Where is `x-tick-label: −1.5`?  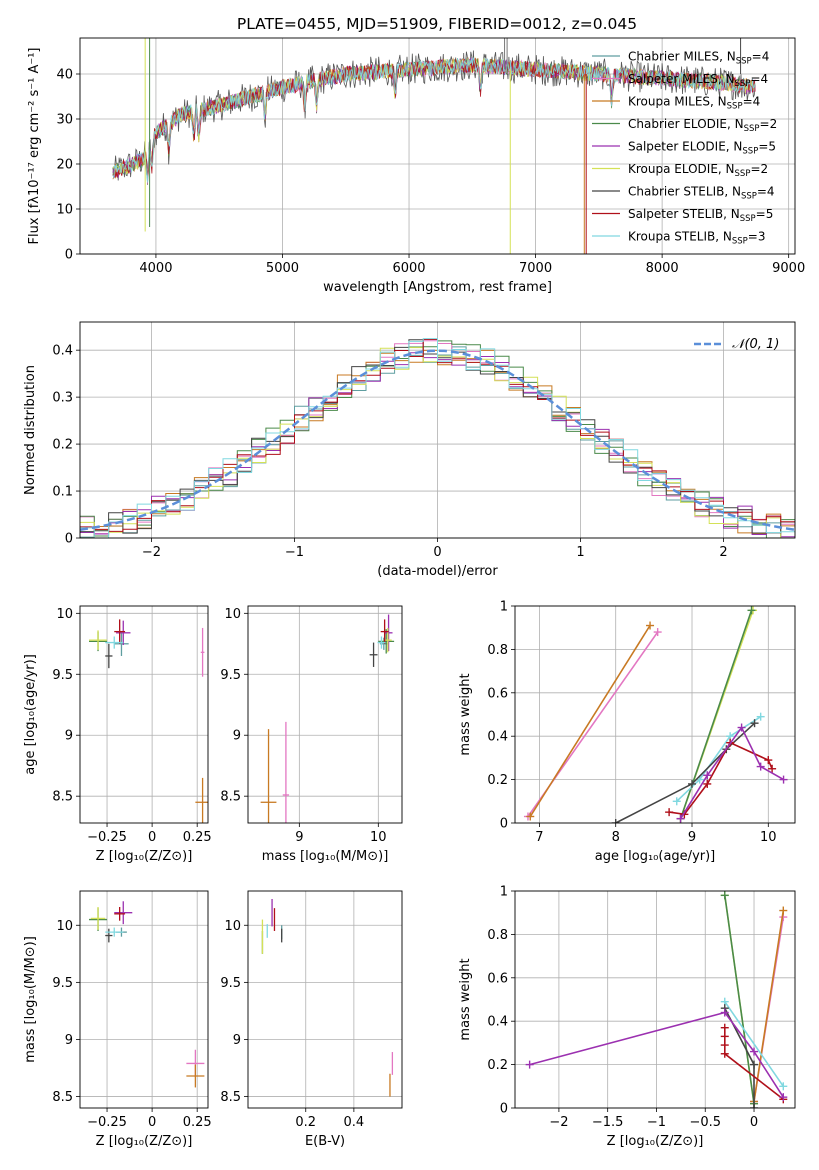 x-tick-label: −1.5 is located at coordinates (608, 1122).